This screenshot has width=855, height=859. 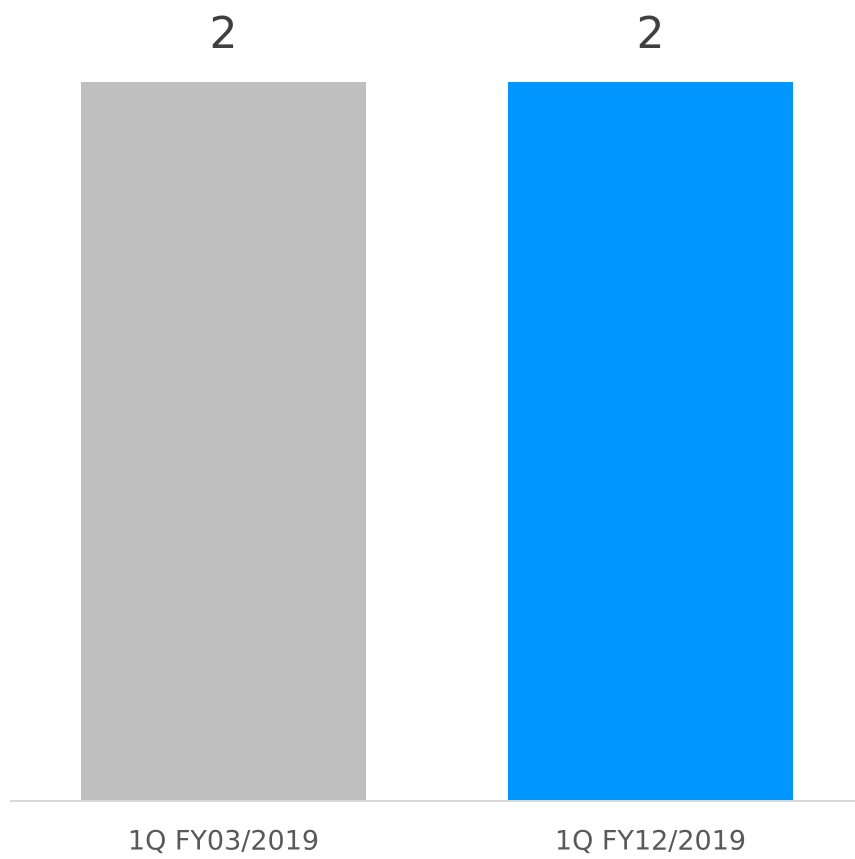 I want to click on x-tick-label: 1Q FY12/2019, so click(x=650, y=841).